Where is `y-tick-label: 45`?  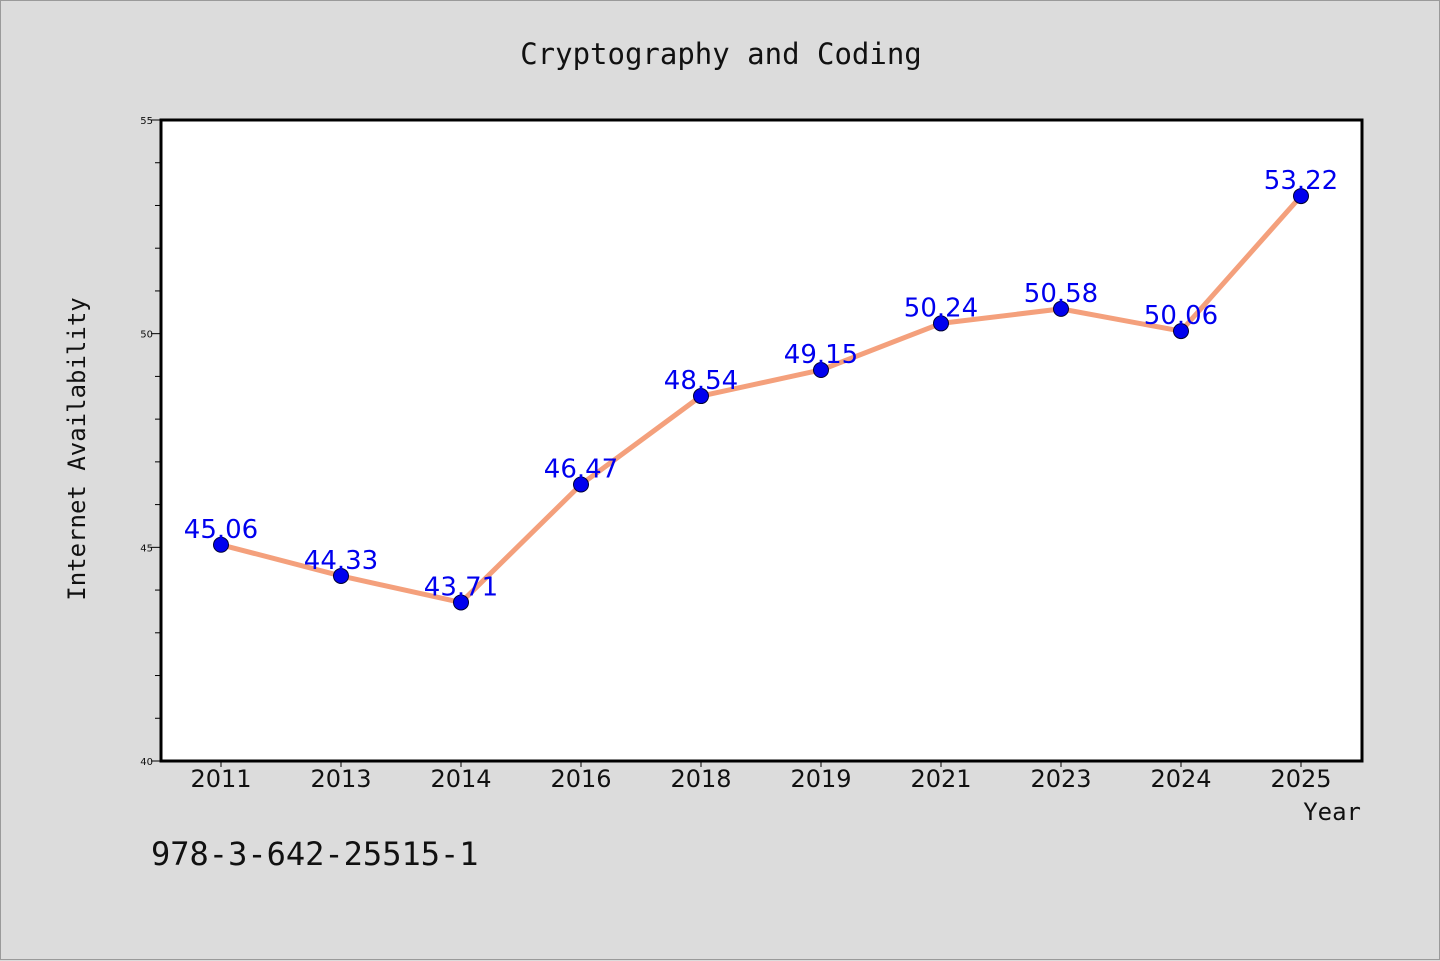
y-tick-label: 45 is located at coordinates (146, 548).